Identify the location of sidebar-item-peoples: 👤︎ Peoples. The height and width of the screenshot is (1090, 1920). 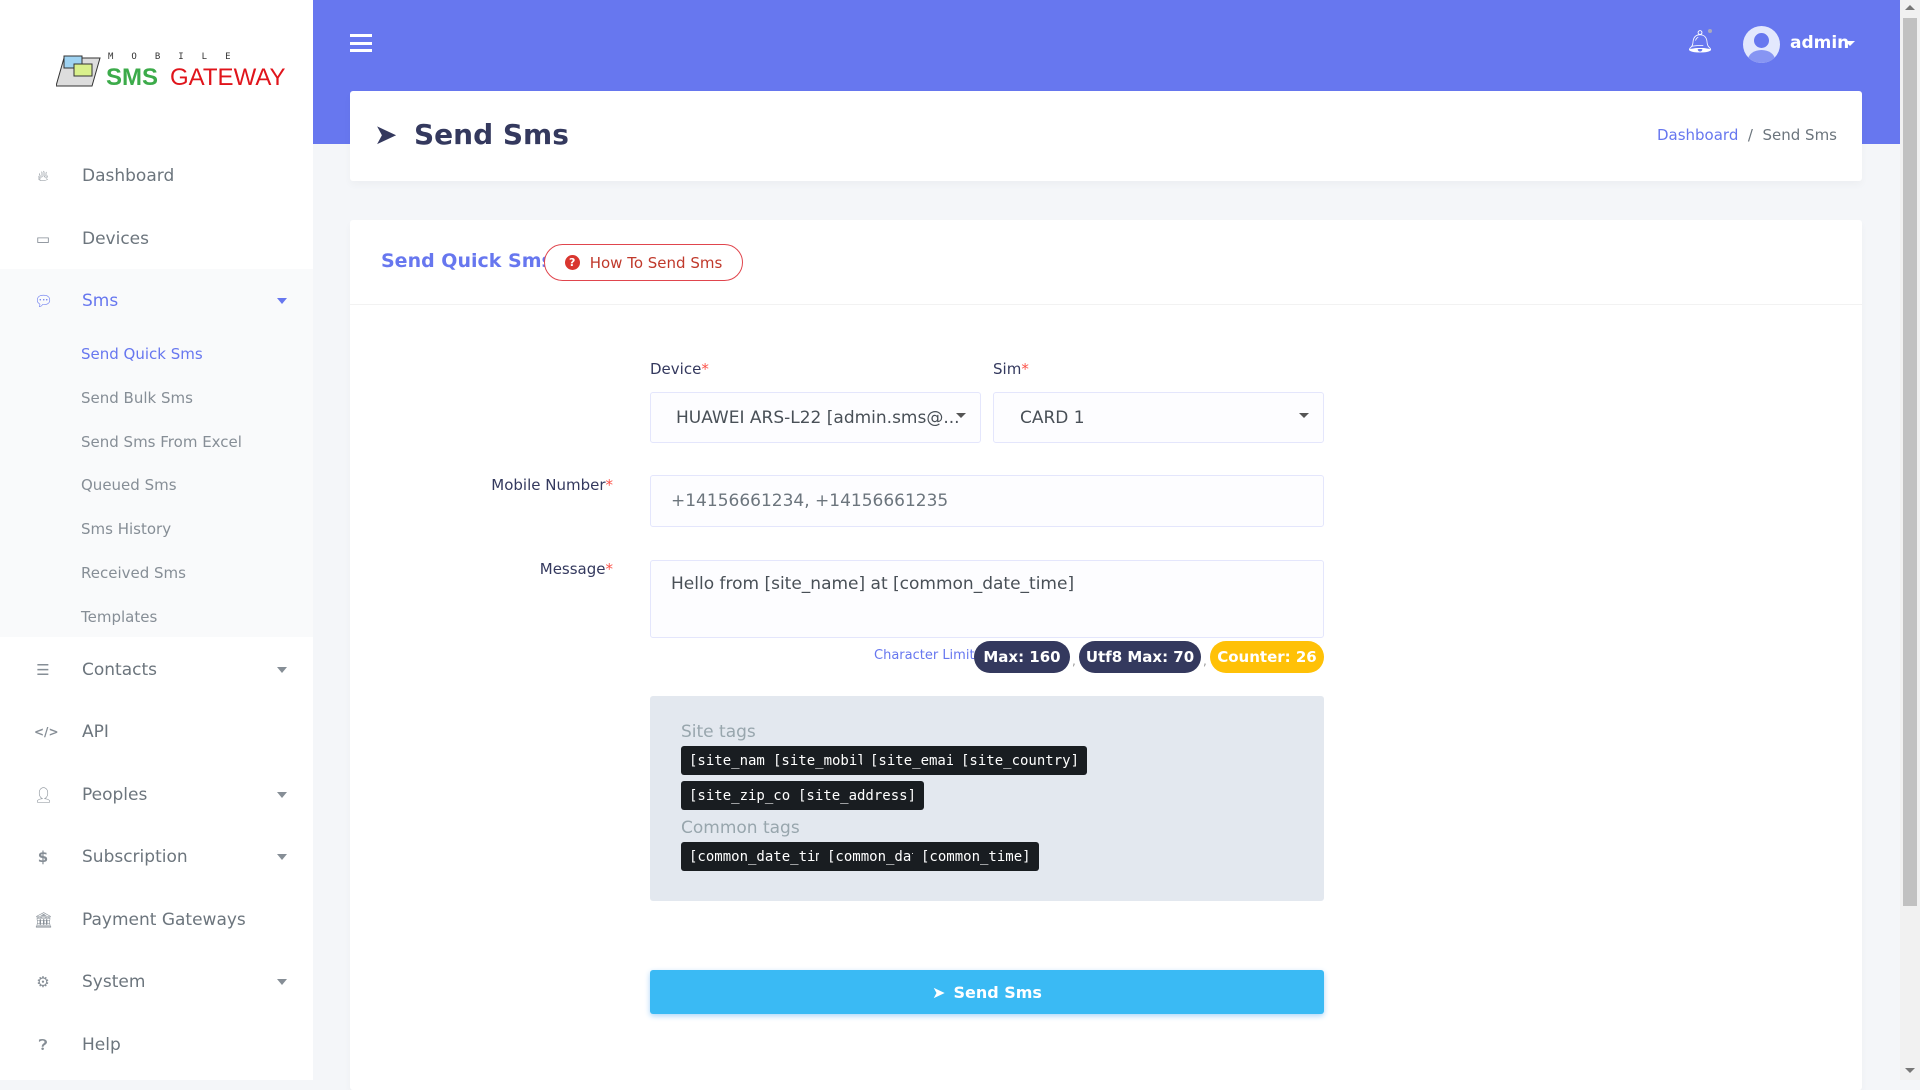
(156, 795).